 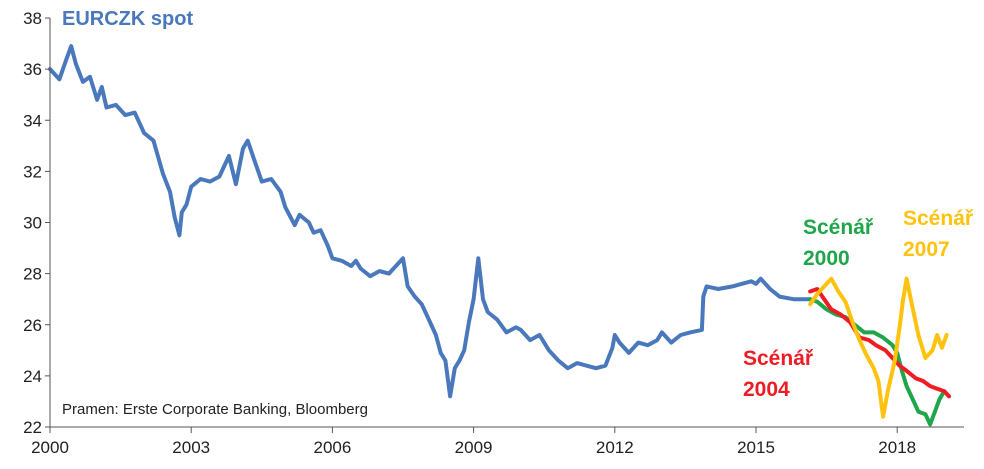 What do you see at coordinates (32, 171) in the screenshot?
I see `y-tick-label: 32` at bounding box center [32, 171].